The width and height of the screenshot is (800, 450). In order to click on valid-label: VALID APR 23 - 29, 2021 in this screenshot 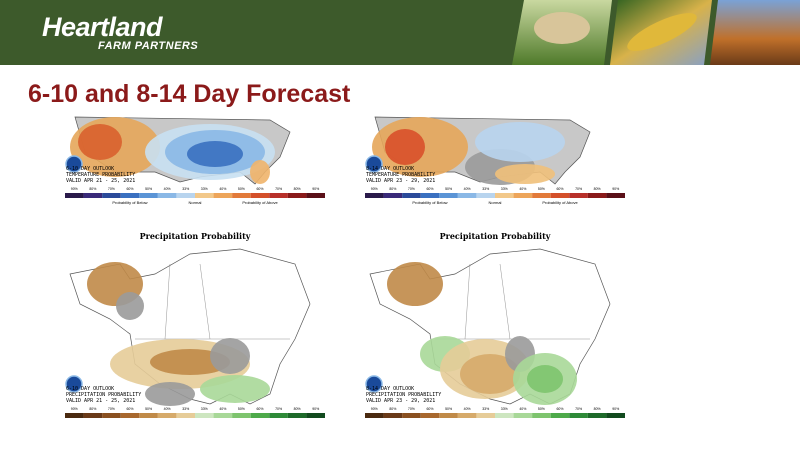, I will do `click(400, 401)`.